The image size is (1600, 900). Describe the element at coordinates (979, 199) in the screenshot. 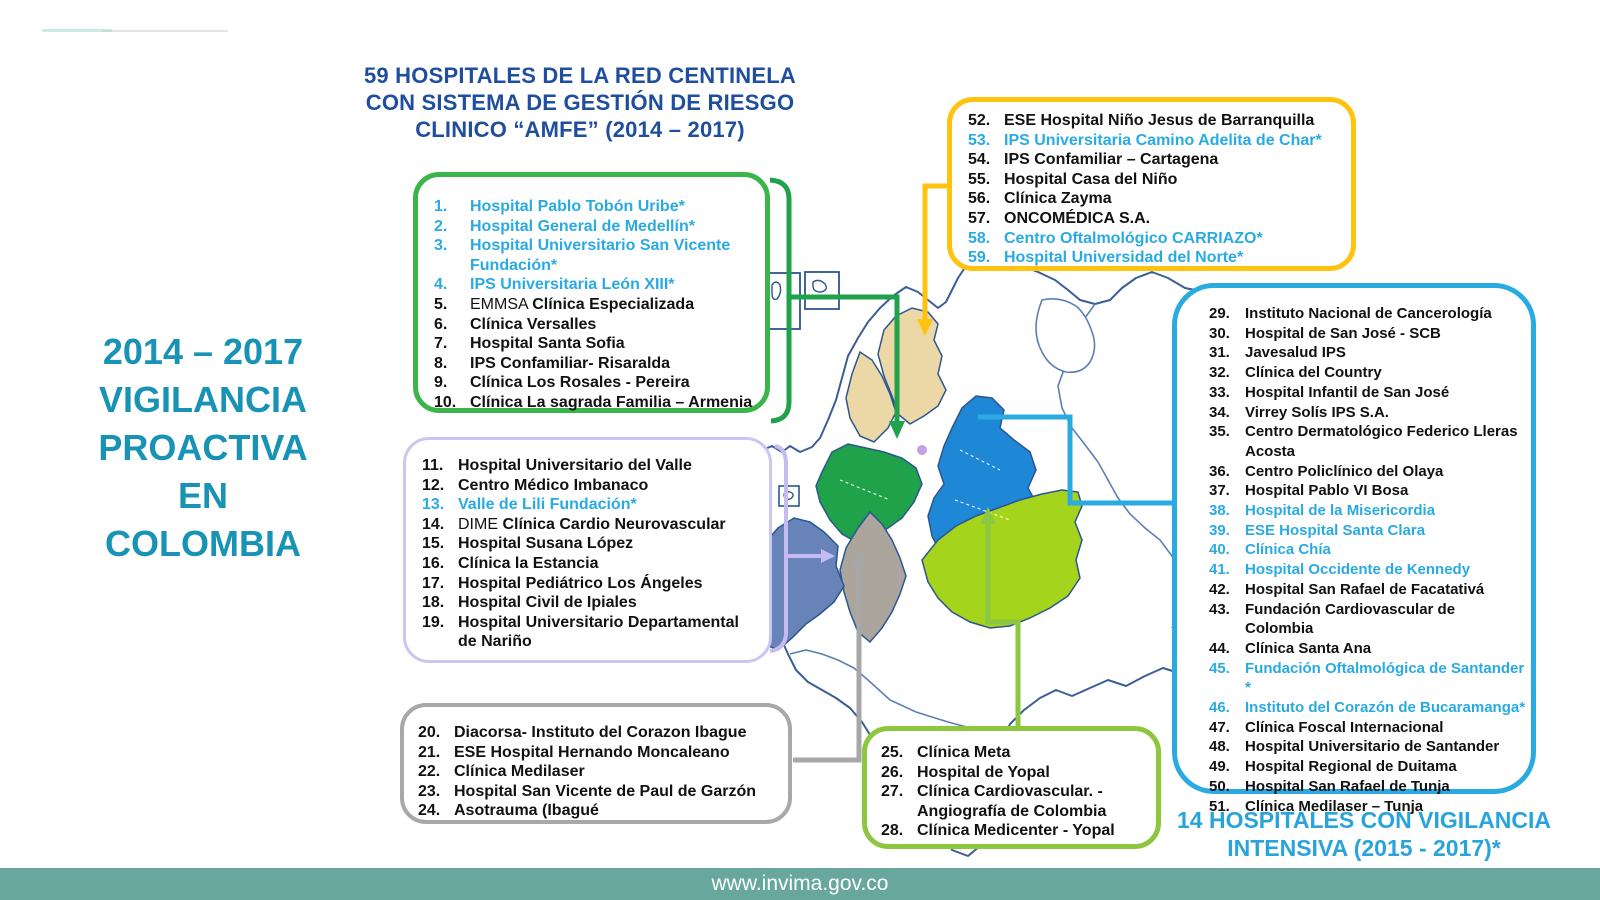

I see `item-number: 56.` at that location.